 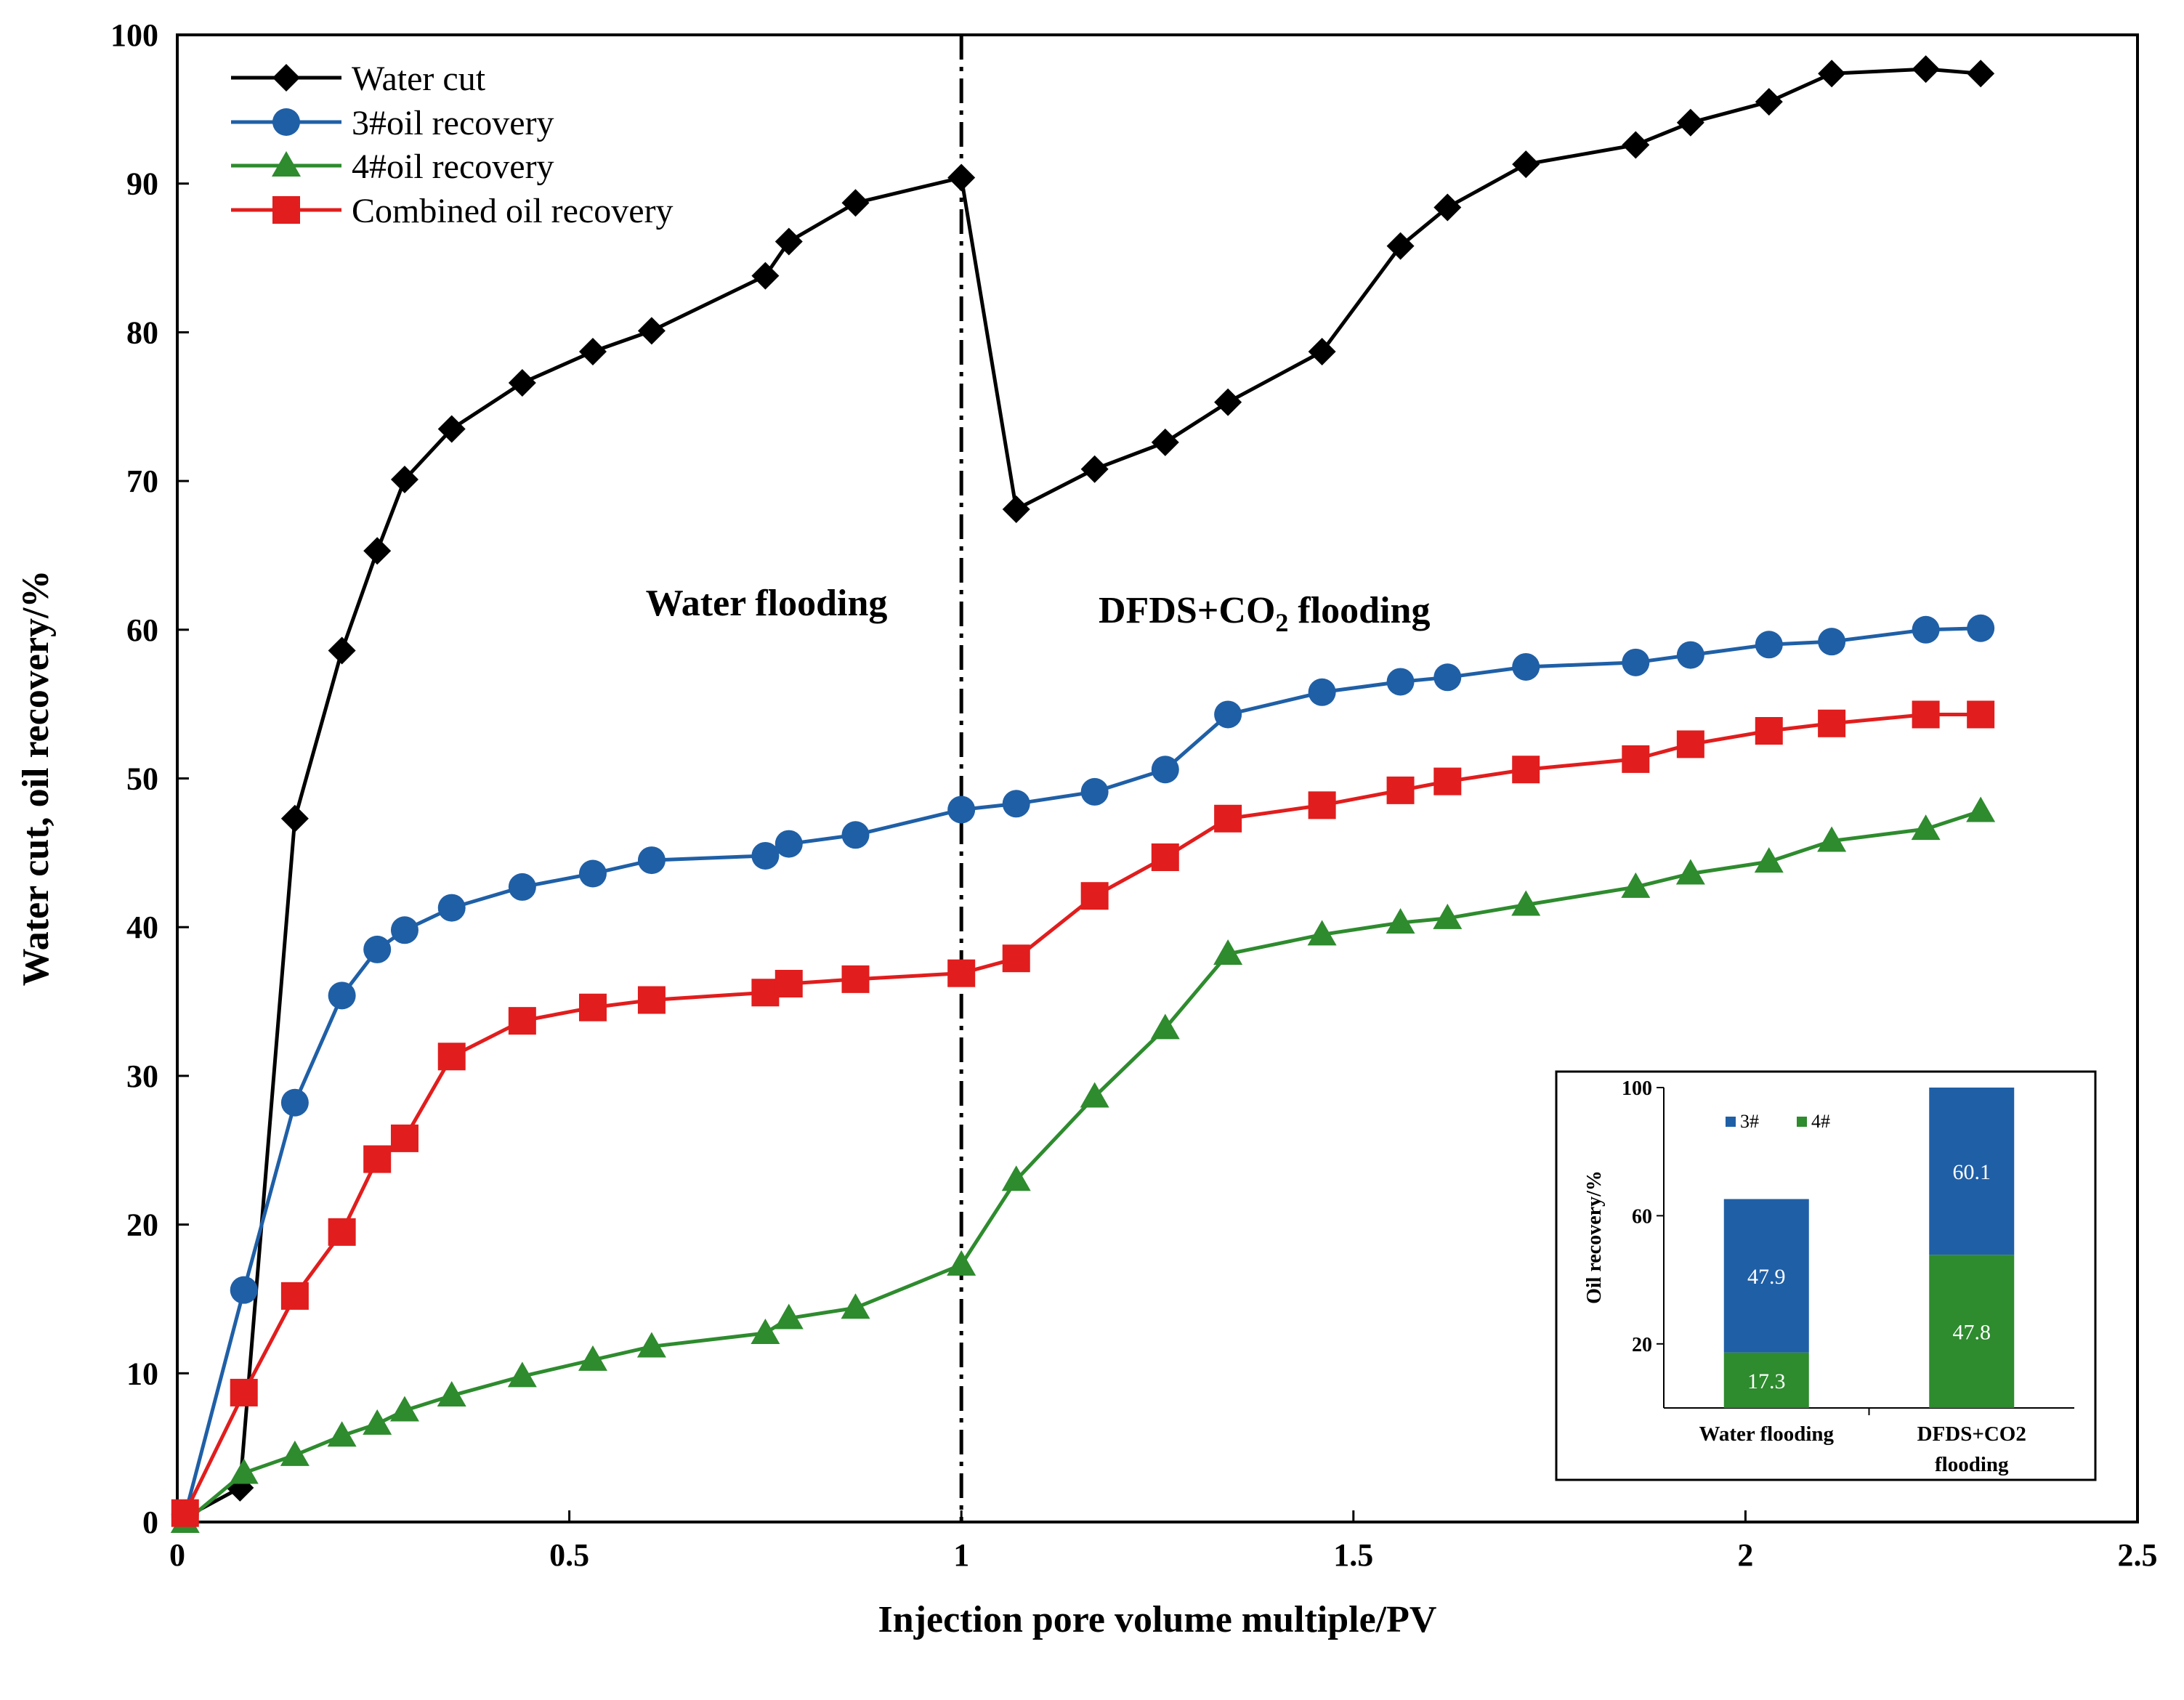 What do you see at coordinates (142, 1076) in the screenshot?
I see `y-tick-label: 30` at bounding box center [142, 1076].